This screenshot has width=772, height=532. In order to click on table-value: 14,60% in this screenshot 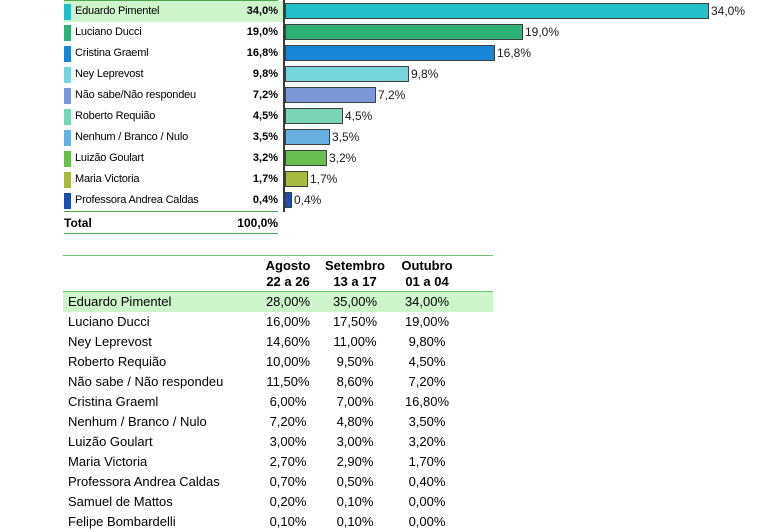, I will do `click(288, 341)`.